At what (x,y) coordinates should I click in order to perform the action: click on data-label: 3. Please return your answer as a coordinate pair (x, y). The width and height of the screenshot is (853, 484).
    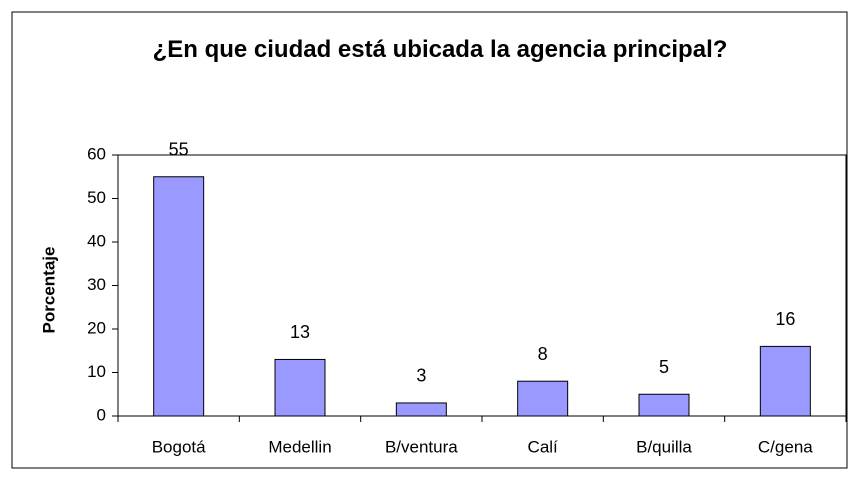
    Looking at the image, I should click on (421, 376).